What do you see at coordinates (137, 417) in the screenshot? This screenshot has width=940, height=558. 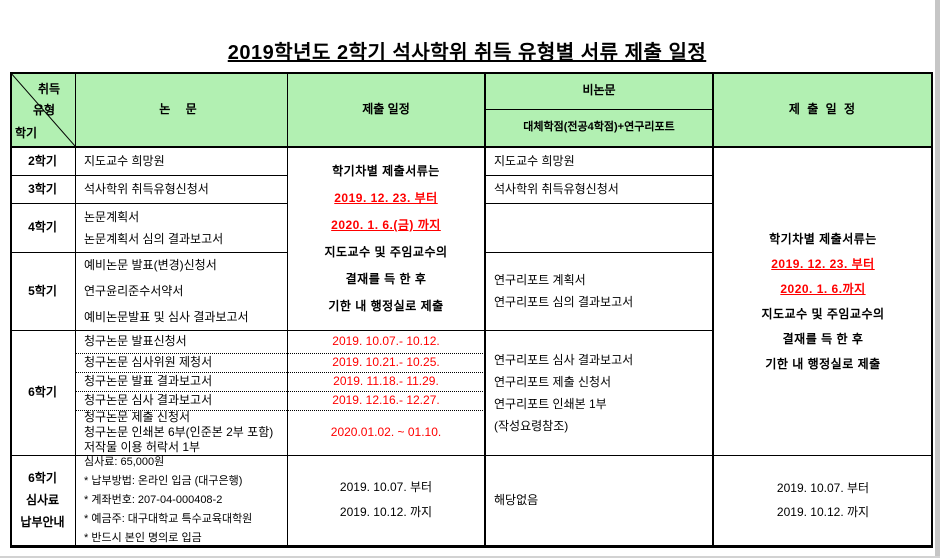 I see `doc-line: 청구논문 제출 신청서` at bounding box center [137, 417].